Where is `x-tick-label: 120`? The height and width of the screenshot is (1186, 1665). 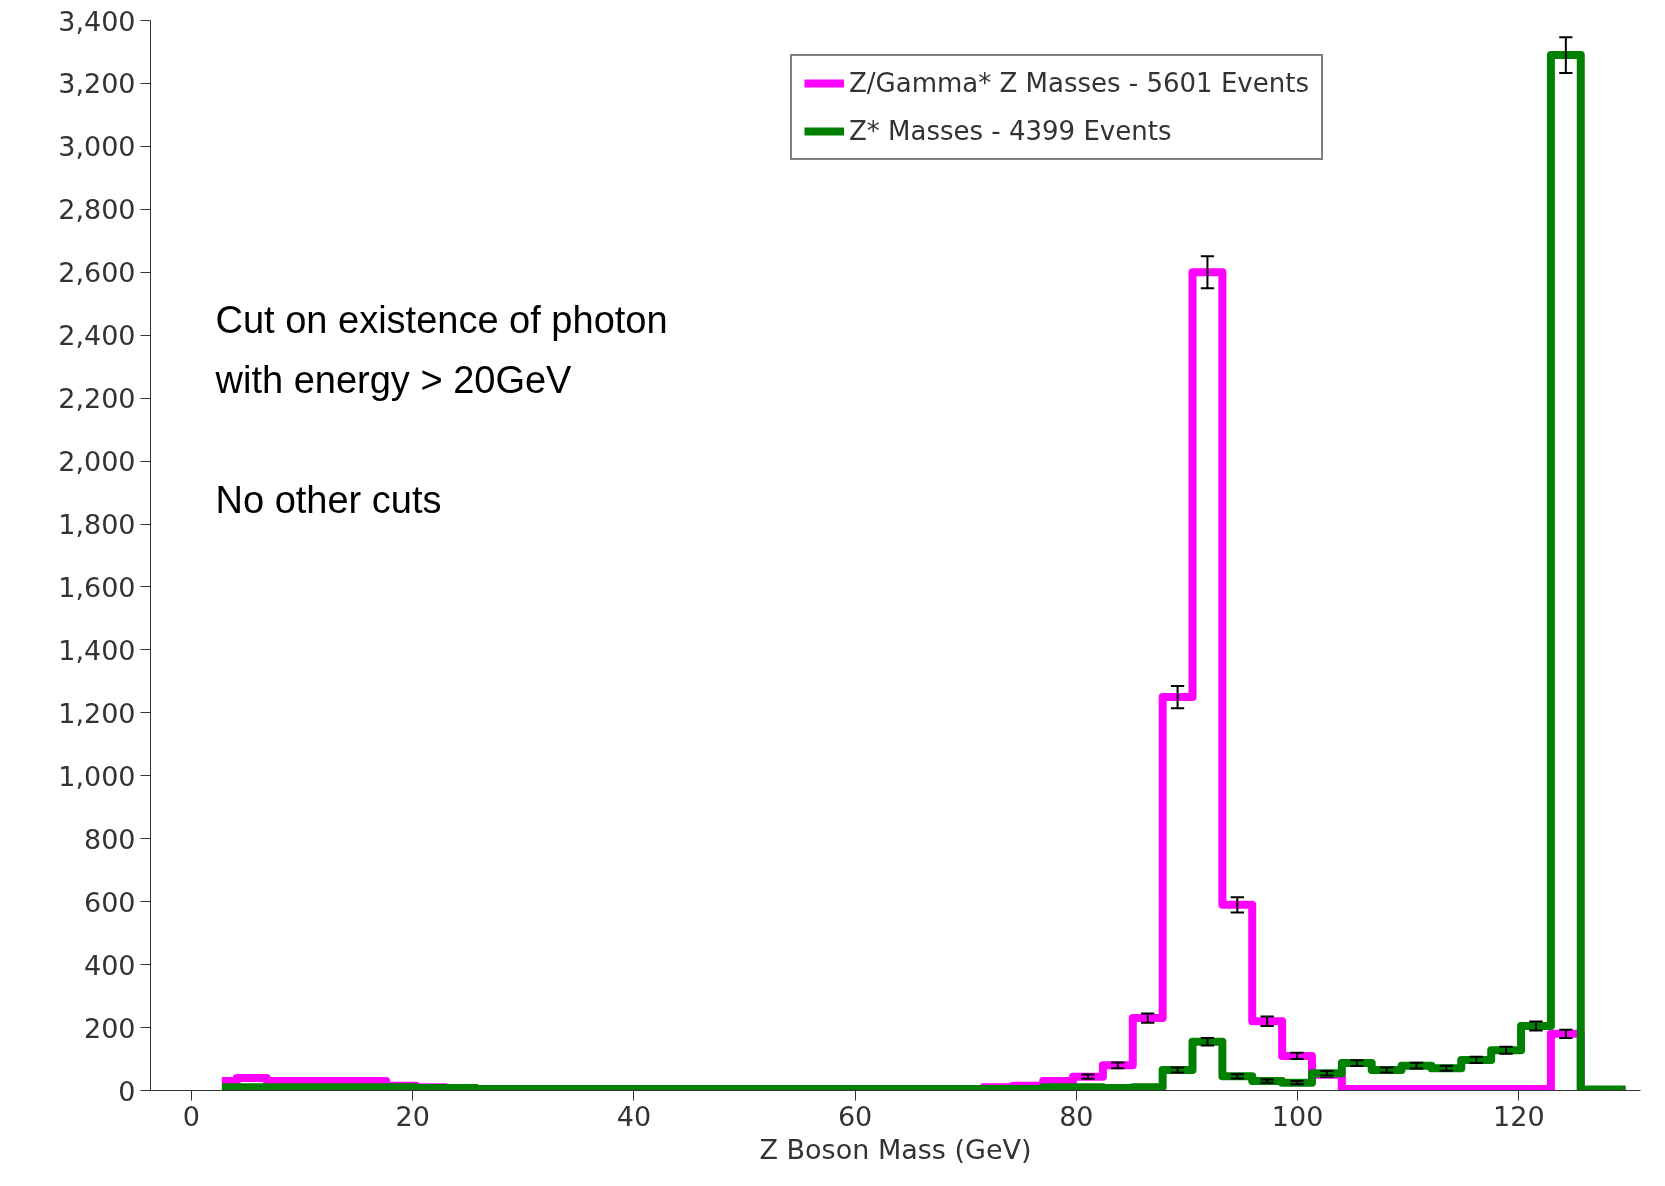 x-tick-label: 120 is located at coordinates (1519, 1116).